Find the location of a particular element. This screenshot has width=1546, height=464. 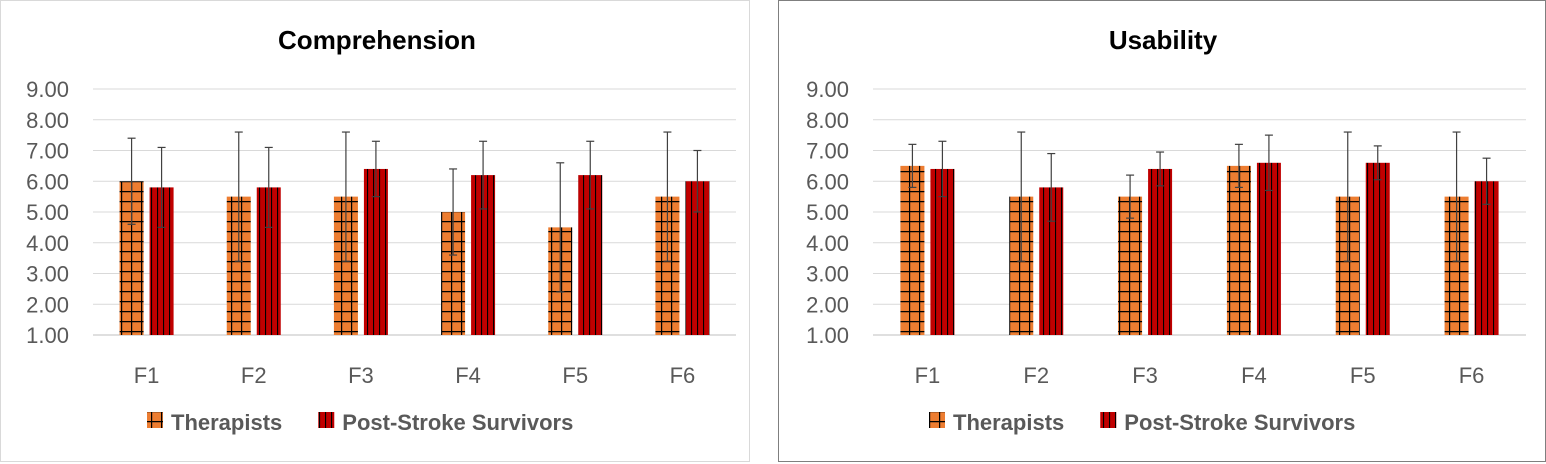

bar-survivors-f5 is located at coordinates (1377, 248).